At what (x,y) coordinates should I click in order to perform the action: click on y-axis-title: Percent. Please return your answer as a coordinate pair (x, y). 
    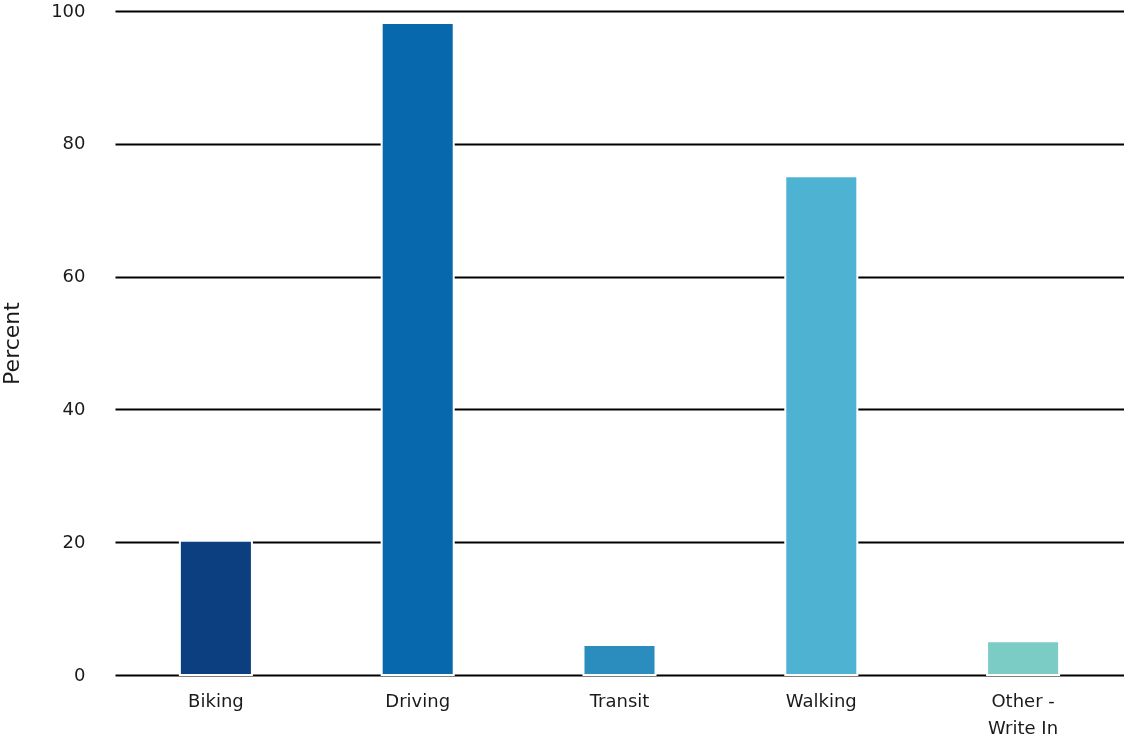
    Looking at the image, I should click on (12, 343).